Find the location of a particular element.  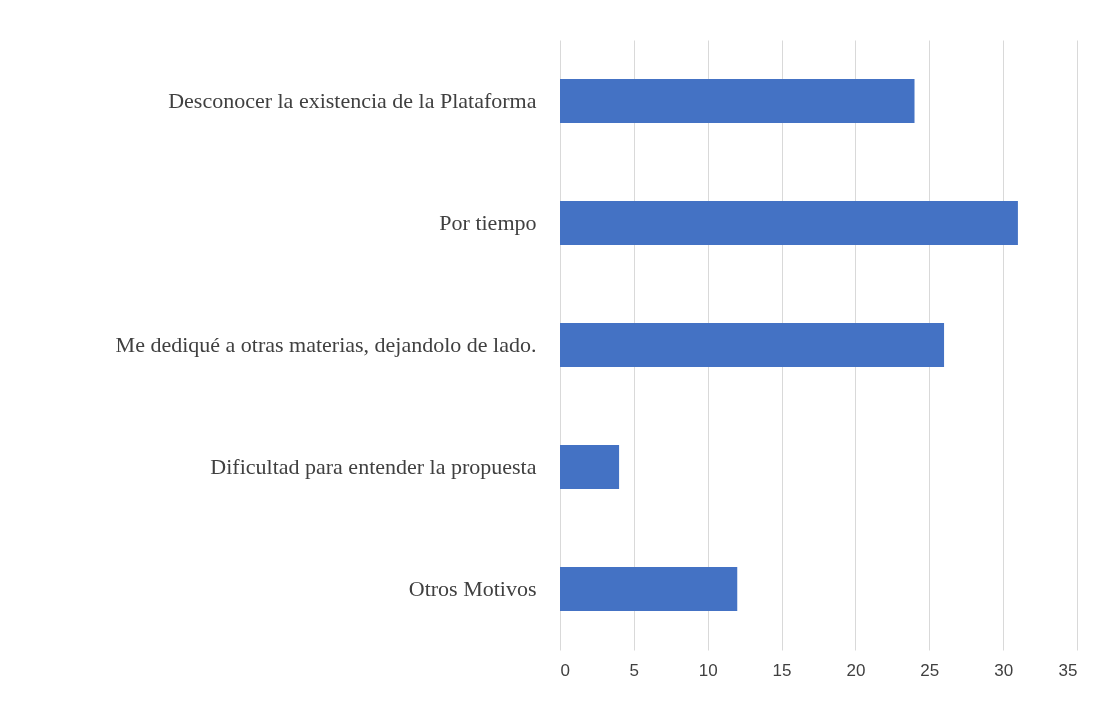

y-tick-label: Desconocer la existencia de la Plataforma is located at coordinates (352, 100).